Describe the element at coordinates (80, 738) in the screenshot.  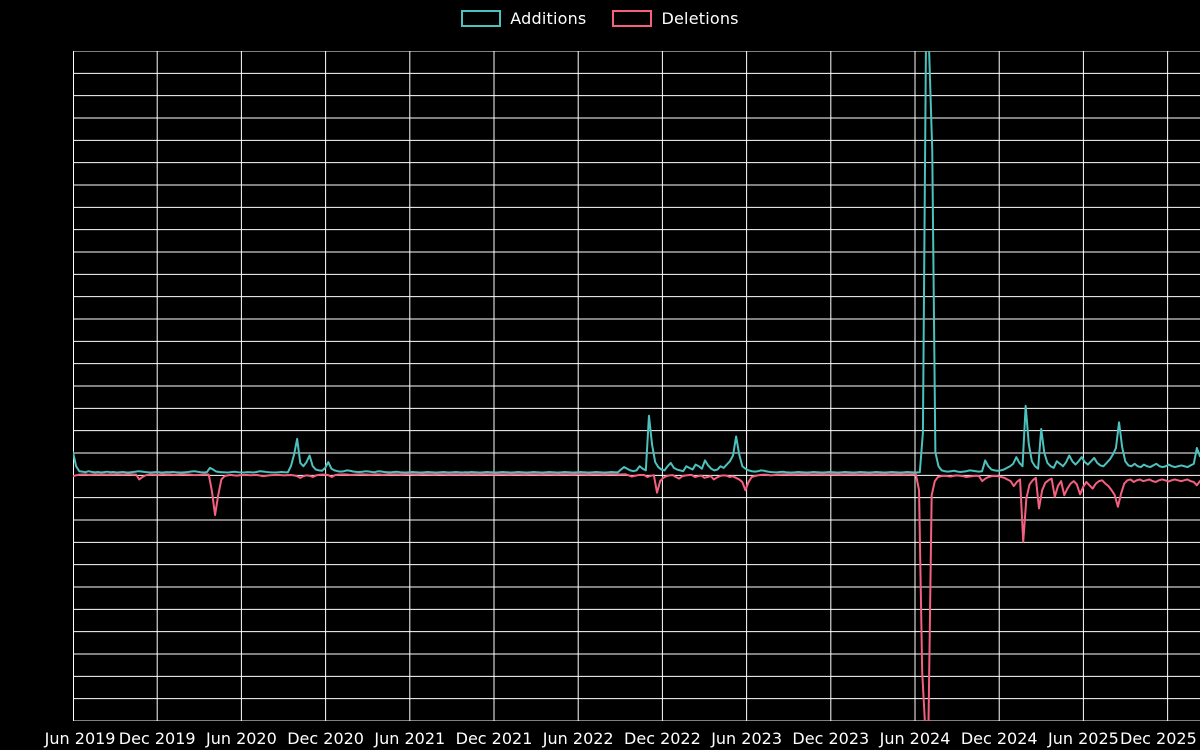
I see `x-tick-label: Jun 2019` at that location.